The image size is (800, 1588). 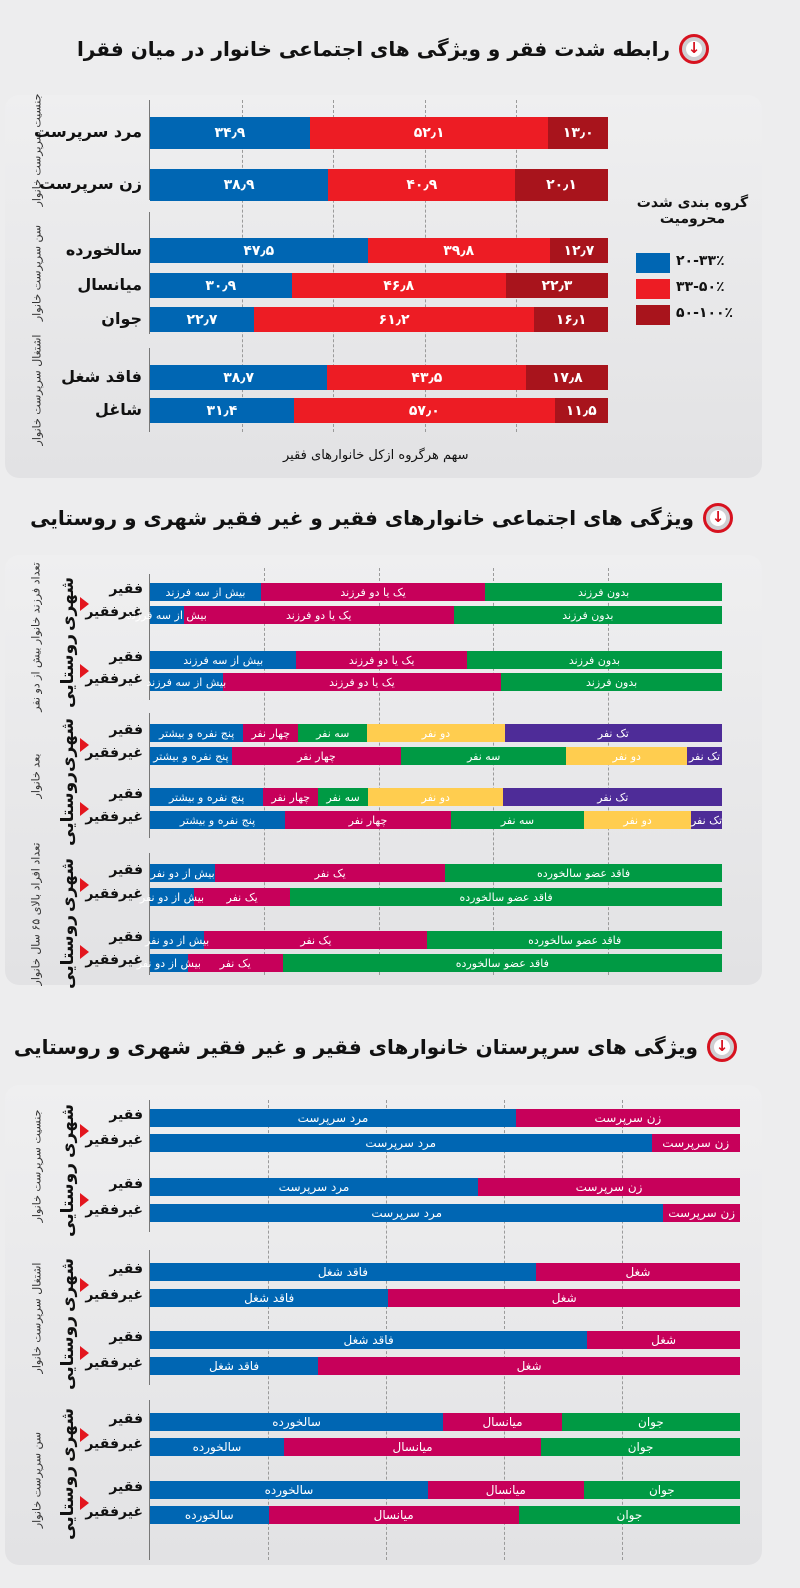 What do you see at coordinates (36, 914) in the screenshot?
I see `group-label: تعداد افراد بالای ۶۵ سال خانوار` at bounding box center [36, 914].